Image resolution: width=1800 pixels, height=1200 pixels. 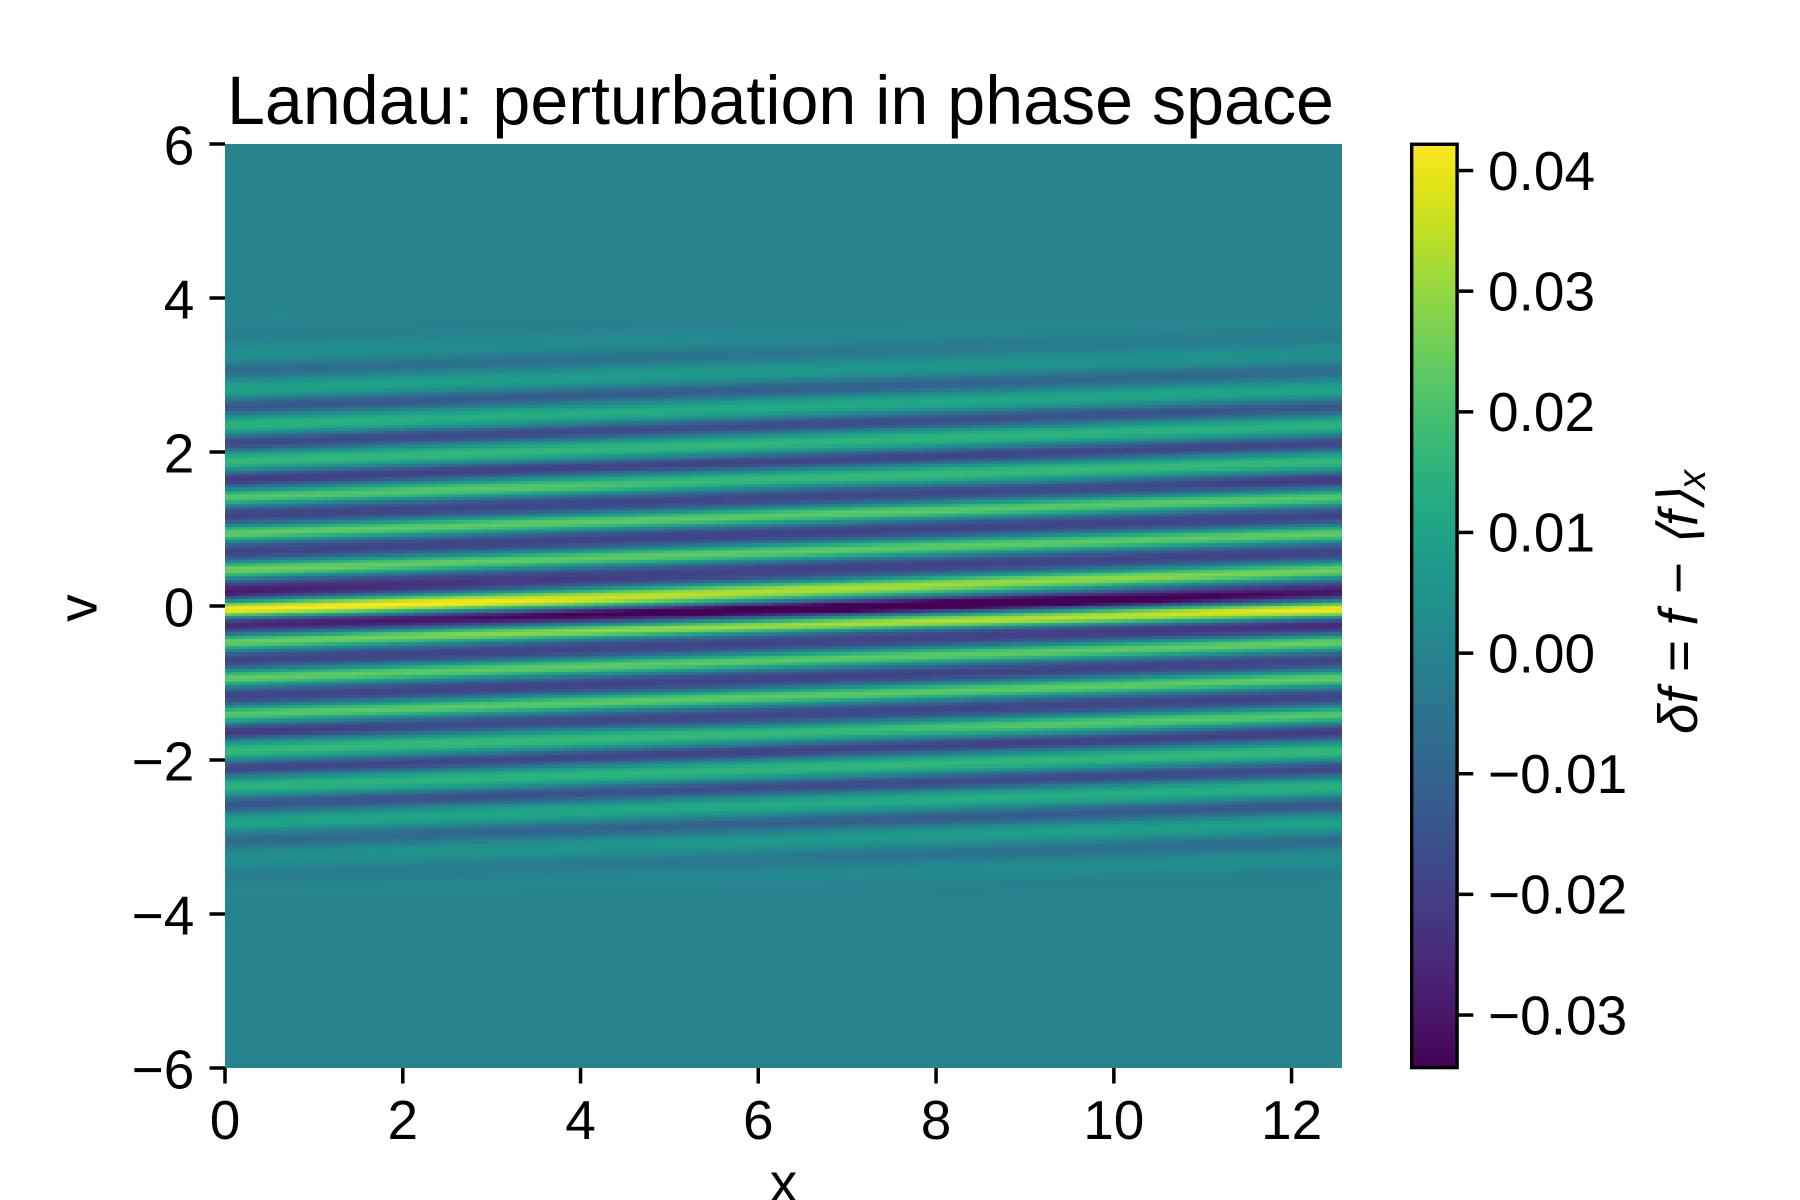 What do you see at coordinates (1541, 533) in the screenshot?
I see `svg-text: 0.01` at bounding box center [1541, 533].